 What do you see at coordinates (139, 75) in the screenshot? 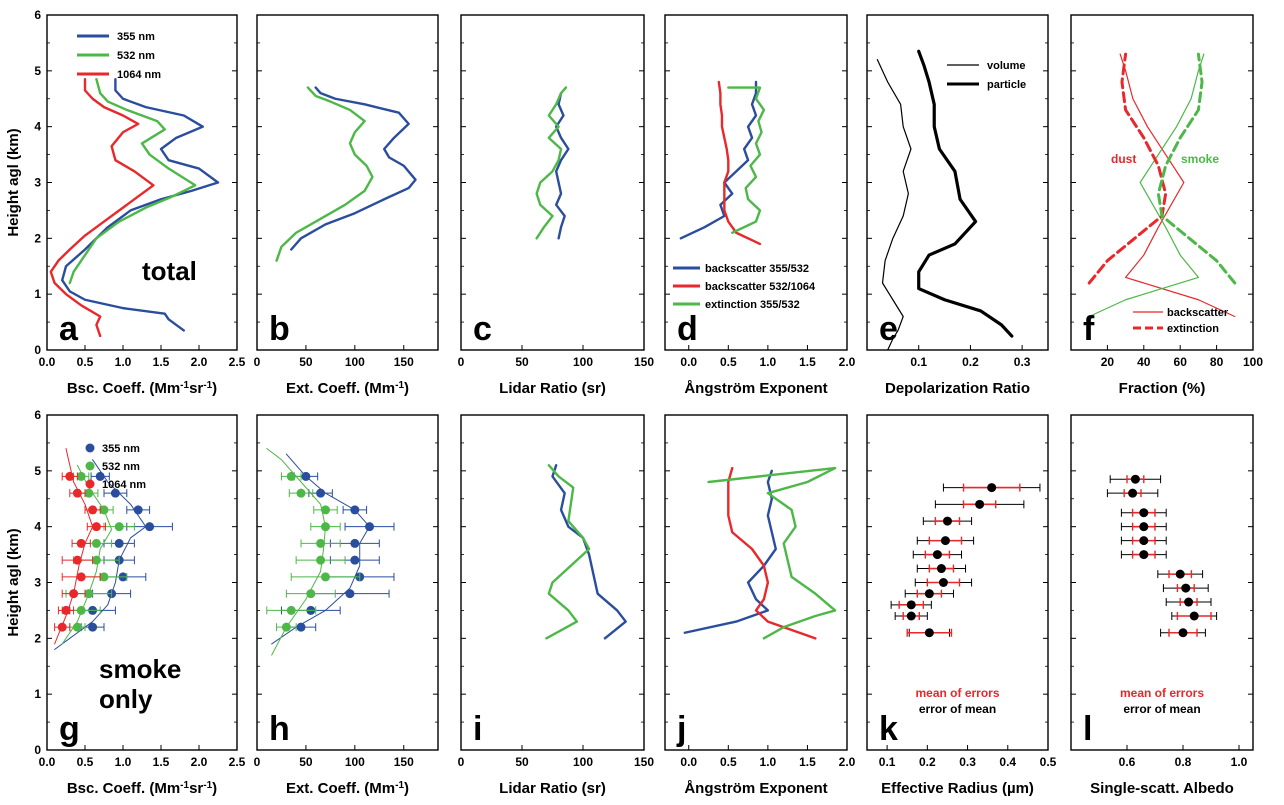
I see `legend-entry: 1064 nm` at bounding box center [139, 75].